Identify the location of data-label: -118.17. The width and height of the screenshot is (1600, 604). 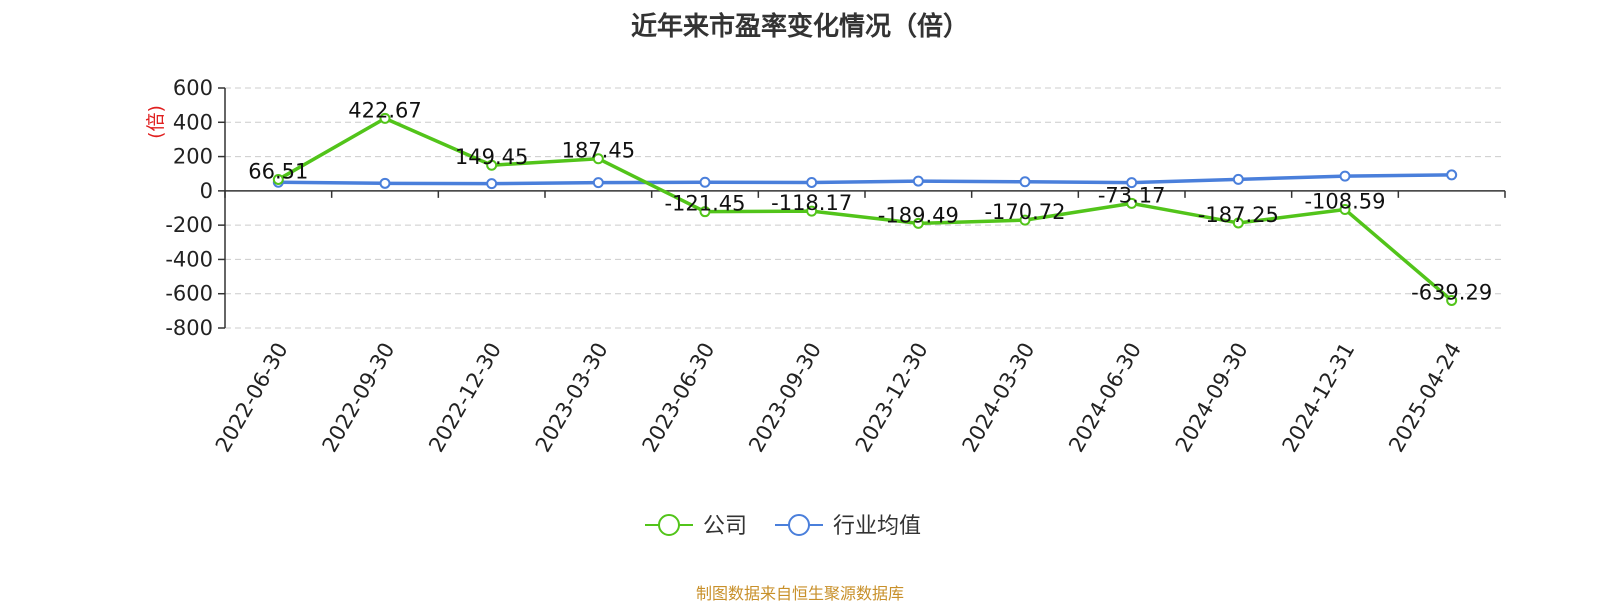
(811, 203).